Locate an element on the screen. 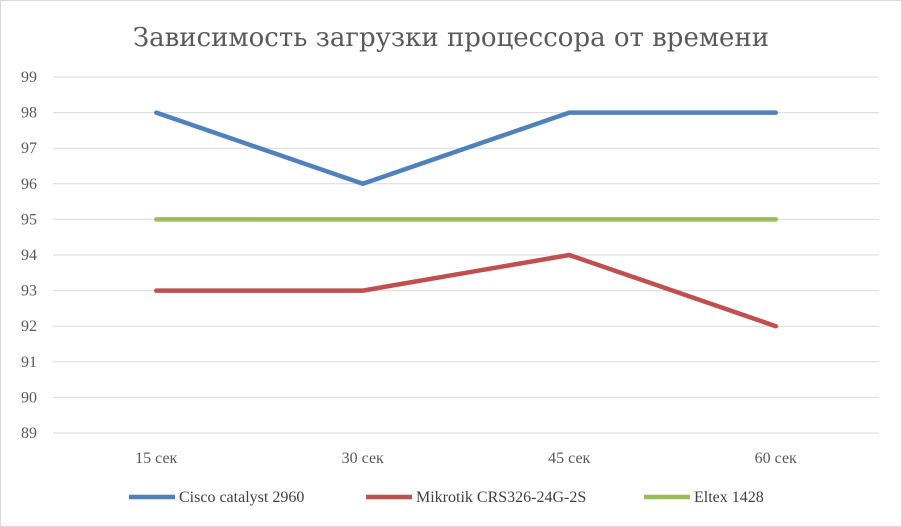  x-axis: 15 сек 30 сек 45 сек 60 сек is located at coordinates (466, 458).